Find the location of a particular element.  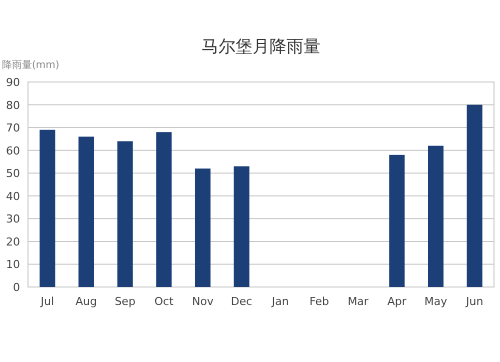

x-tick-label: Aug is located at coordinates (86, 301).